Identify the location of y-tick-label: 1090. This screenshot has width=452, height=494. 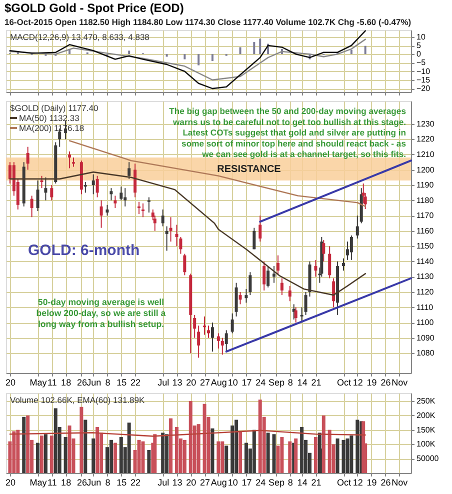
(425, 337).